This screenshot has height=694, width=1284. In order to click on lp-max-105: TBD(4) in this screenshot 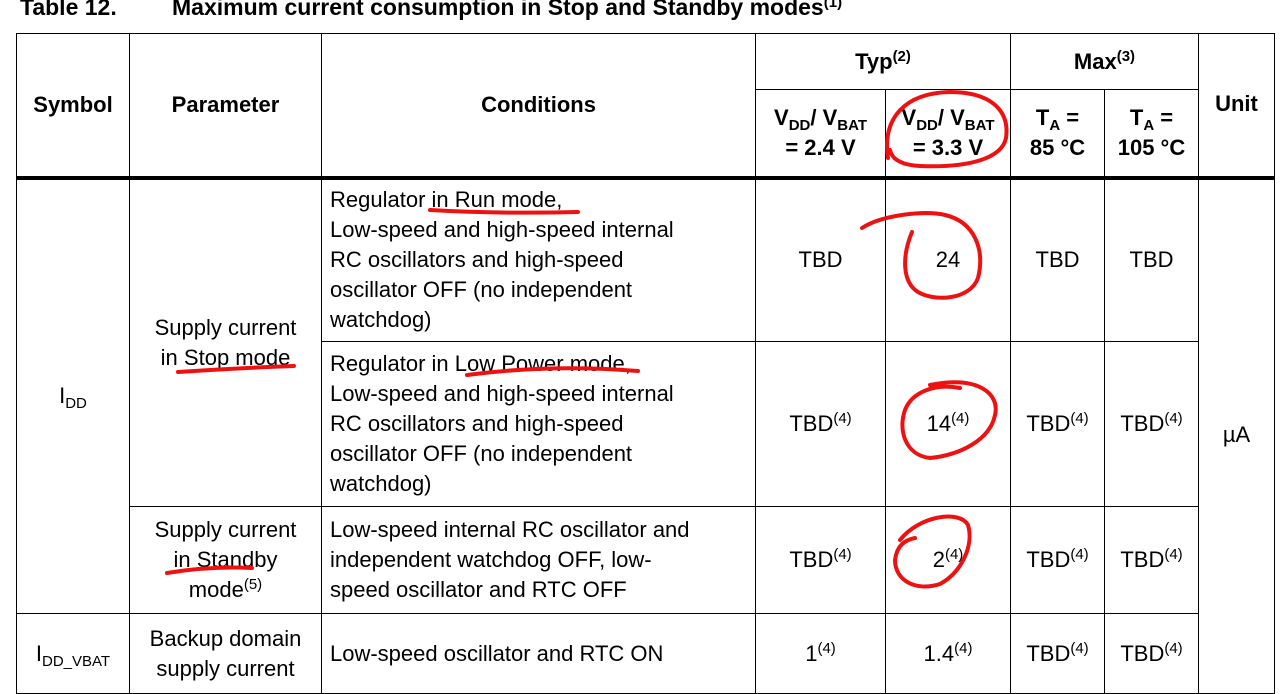, I will do `click(1151, 424)`.